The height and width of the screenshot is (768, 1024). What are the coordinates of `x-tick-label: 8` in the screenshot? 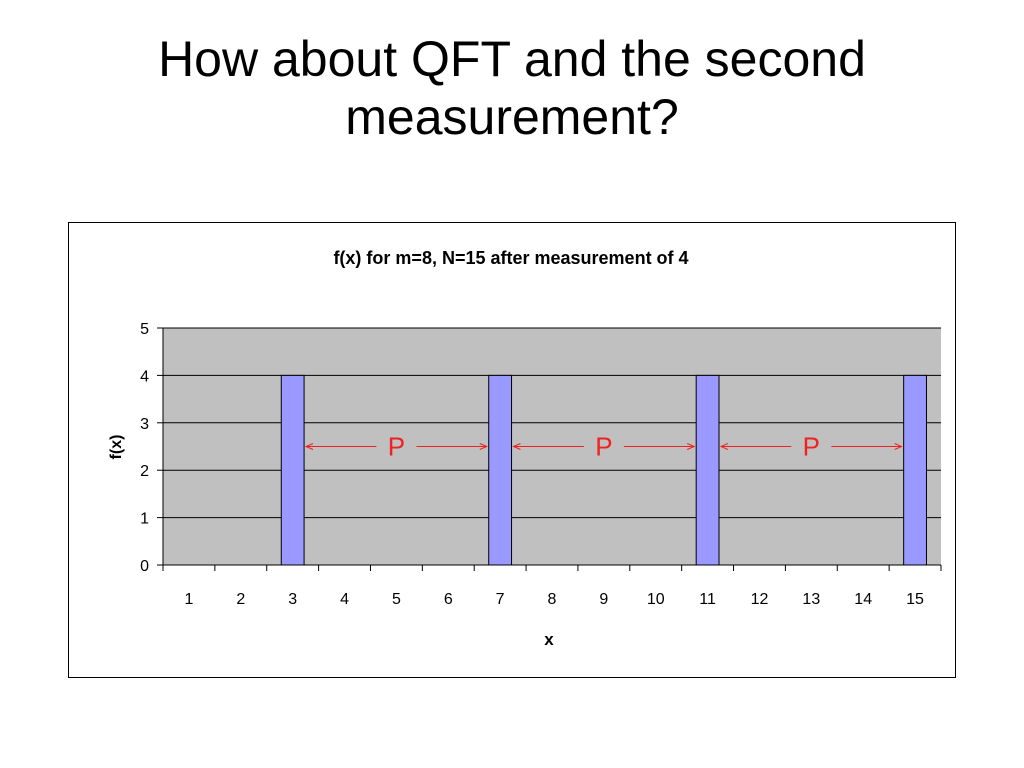 It's located at (552, 599).